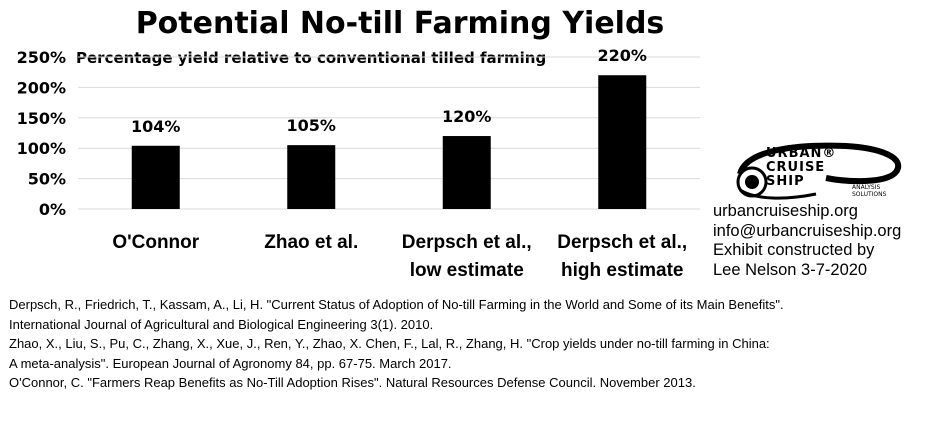 This screenshot has width=934, height=423. Describe the element at coordinates (869, 194) in the screenshot. I see `logo-sub-2: SOLUTIONS` at that location.